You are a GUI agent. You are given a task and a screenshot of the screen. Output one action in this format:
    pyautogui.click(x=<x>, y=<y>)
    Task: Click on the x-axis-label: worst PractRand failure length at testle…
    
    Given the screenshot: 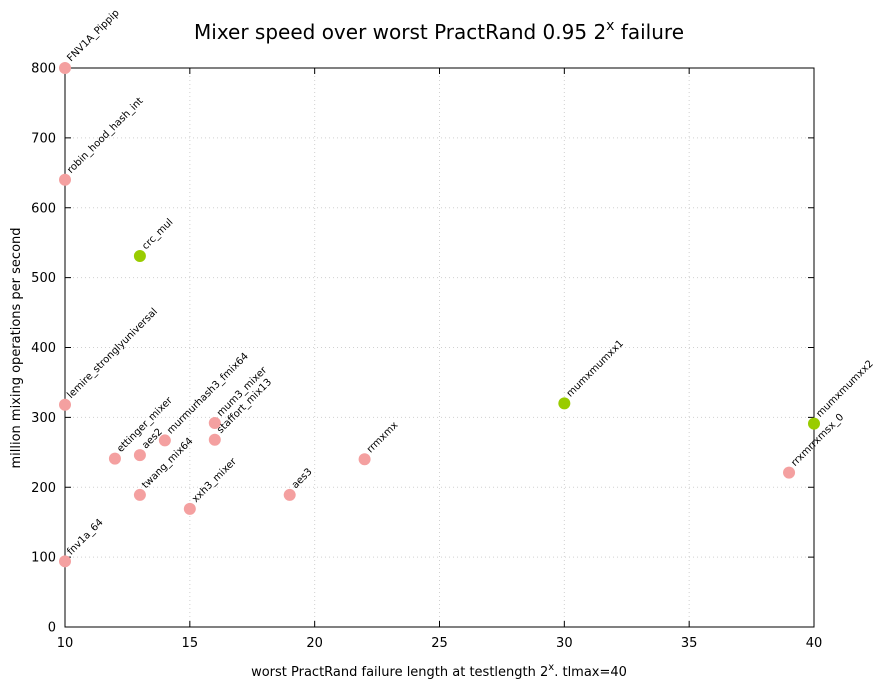 What is the action you would take?
    pyautogui.click(x=439, y=671)
    